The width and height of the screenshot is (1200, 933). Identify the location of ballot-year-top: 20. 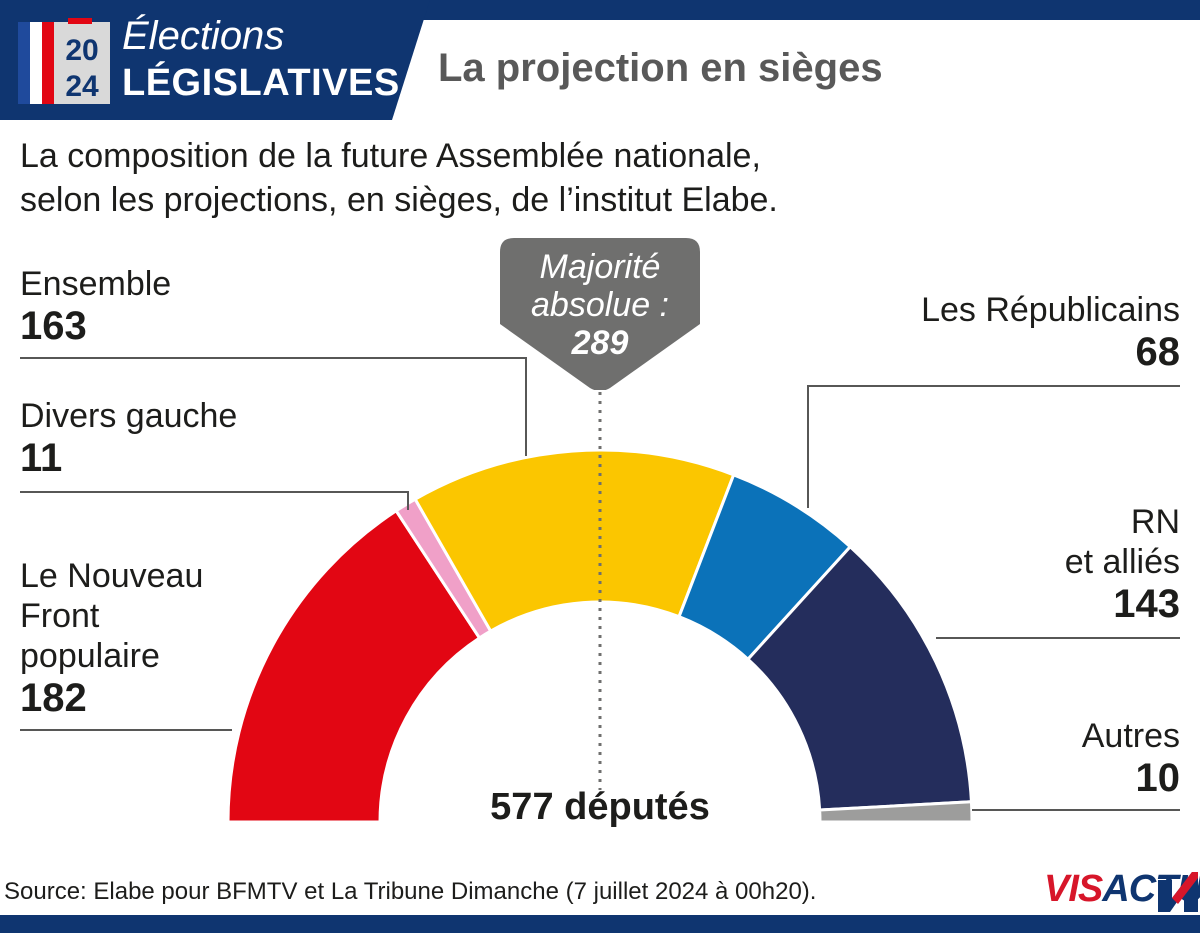
(81, 50).